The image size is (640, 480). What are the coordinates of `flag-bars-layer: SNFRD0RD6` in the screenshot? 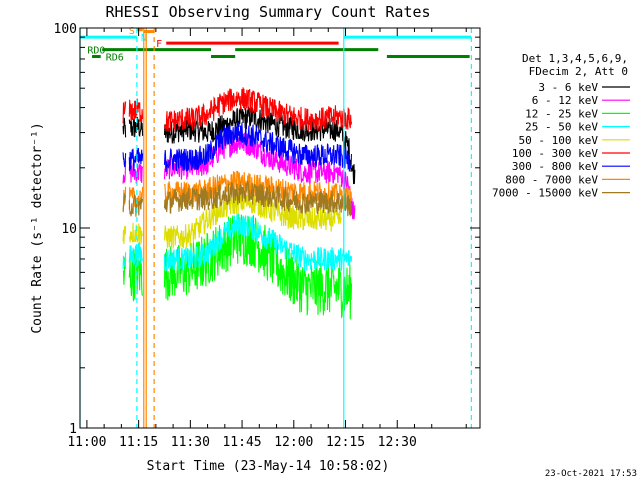 It's located at (276, 45).